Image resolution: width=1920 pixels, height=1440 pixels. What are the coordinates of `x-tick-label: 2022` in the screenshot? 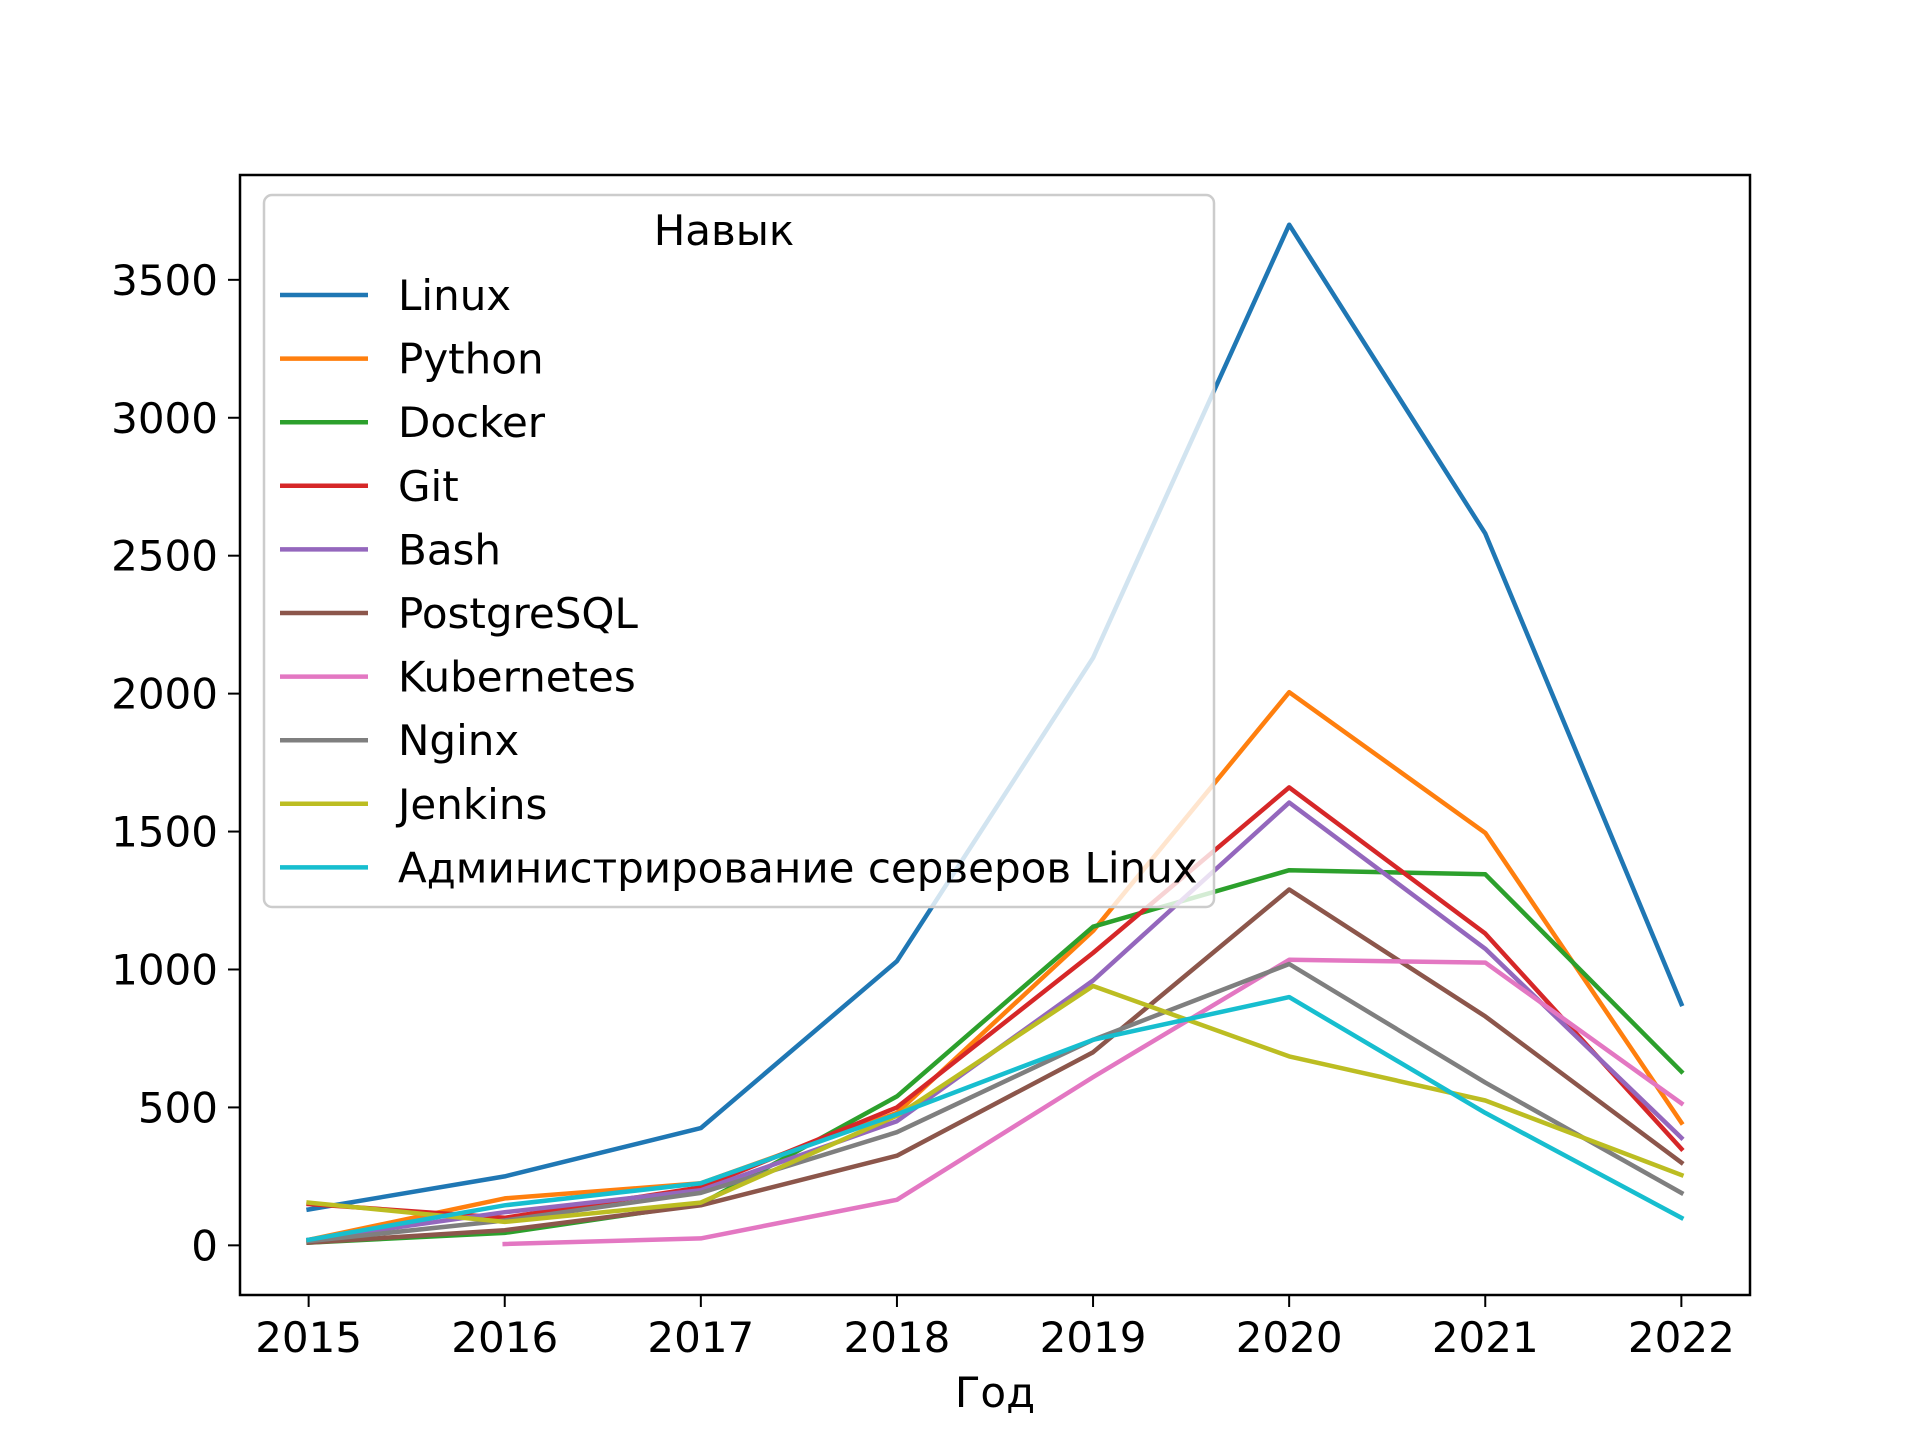 It's located at (1681, 1337).